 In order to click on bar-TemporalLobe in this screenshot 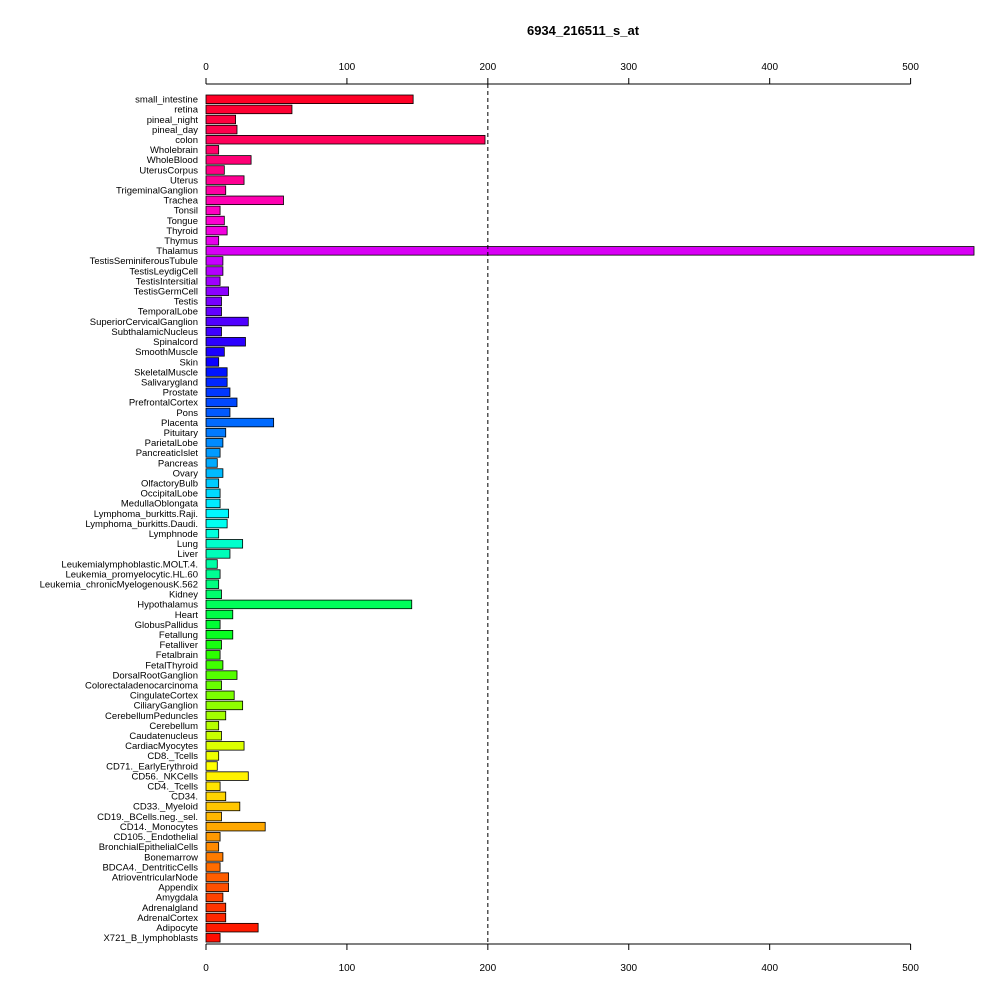, I will do `click(213, 311)`.